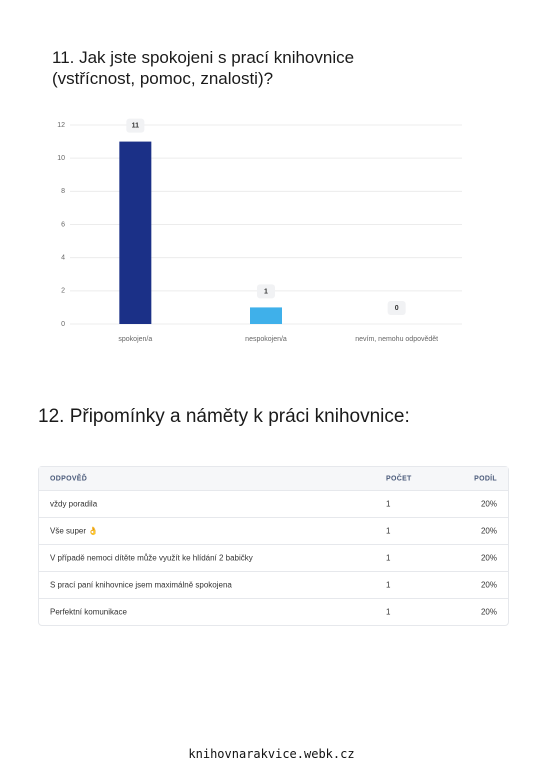  What do you see at coordinates (63, 224) in the screenshot?
I see `y-tick-label: 6` at bounding box center [63, 224].